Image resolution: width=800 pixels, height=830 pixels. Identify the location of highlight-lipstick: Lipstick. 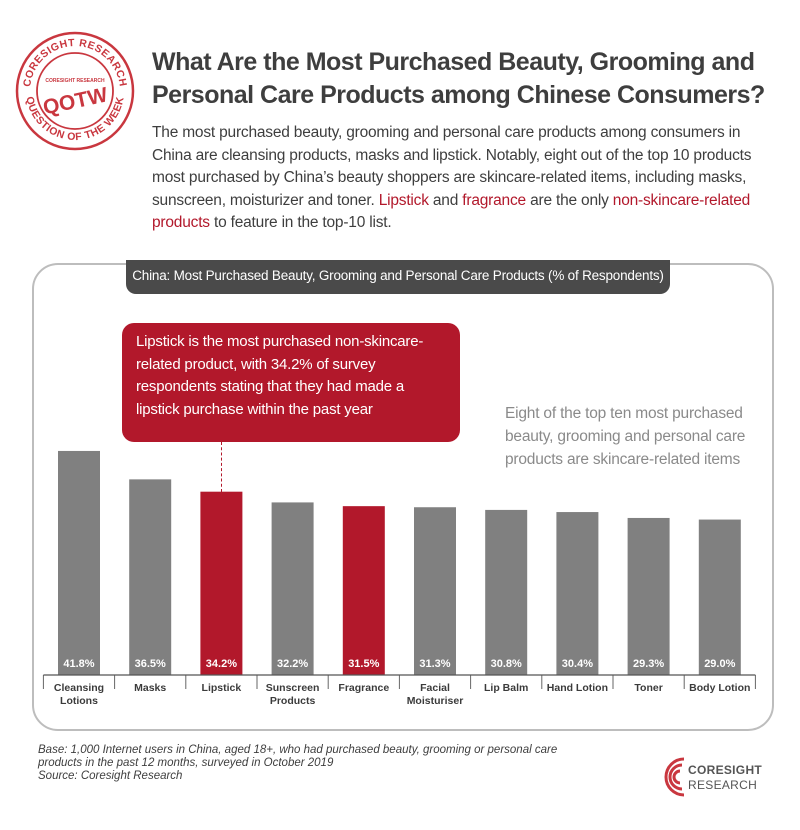
(403, 200).